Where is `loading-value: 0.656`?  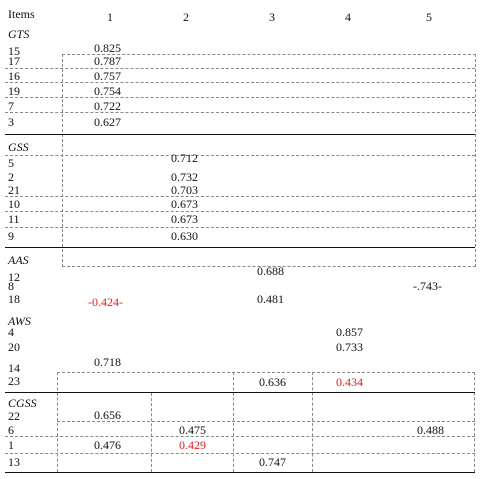
loading-value: 0.656 is located at coordinates (107, 415).